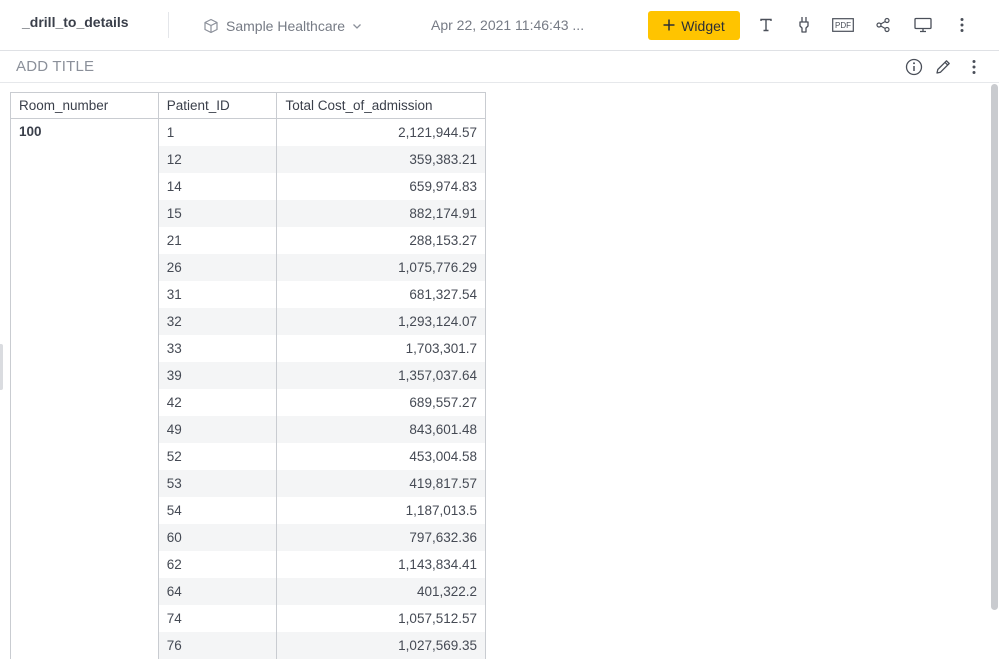  I want to click on patient-id-cell: 64, so click(217, 591).